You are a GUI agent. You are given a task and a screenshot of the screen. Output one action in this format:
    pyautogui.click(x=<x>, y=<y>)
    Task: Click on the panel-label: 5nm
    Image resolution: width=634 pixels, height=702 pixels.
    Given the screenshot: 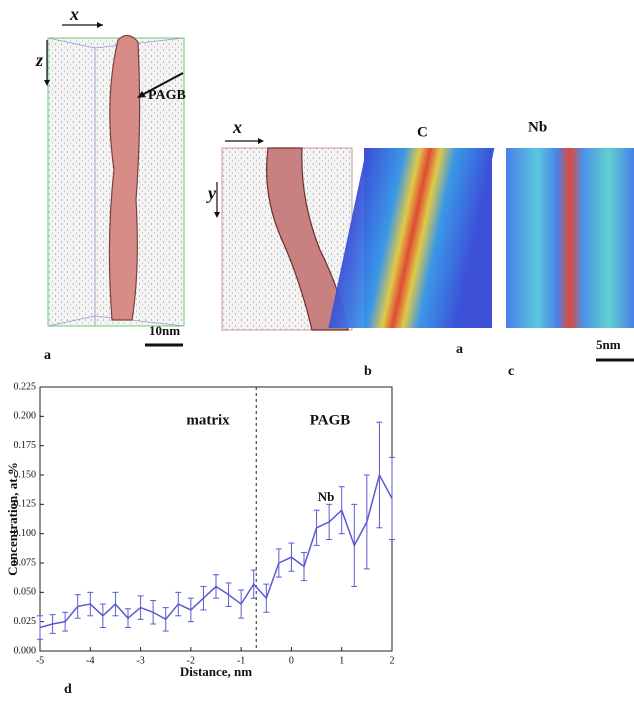 What is the action you would take?
    pyautogui.click(x=608, y=344)
    